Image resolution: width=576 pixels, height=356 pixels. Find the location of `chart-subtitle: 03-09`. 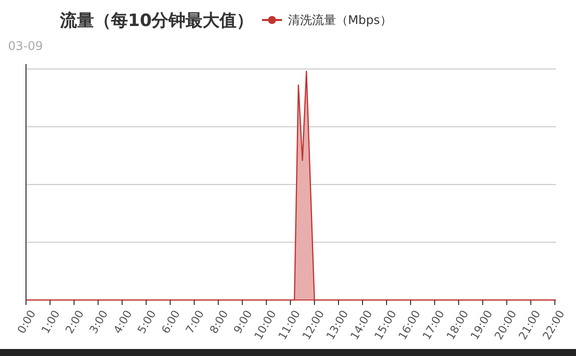

chart-subtitle: 03-09 is located at coordinates (25, 46).